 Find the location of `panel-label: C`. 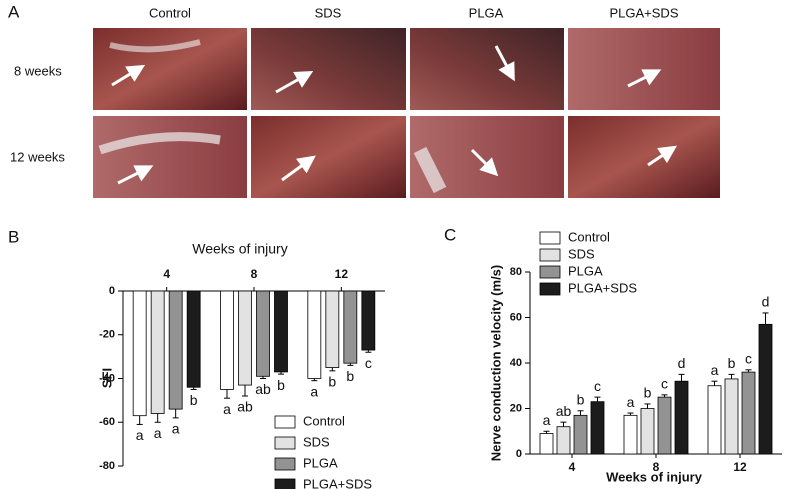

panel-label: C is located at coordinates (450, 234).